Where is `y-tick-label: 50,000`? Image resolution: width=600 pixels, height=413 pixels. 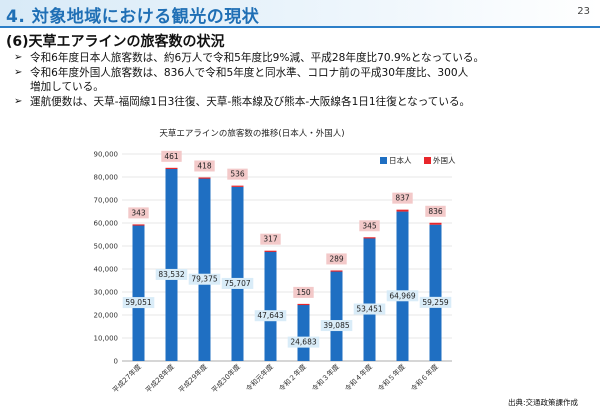
y-tick-label: 50,000 is located at coordinates (106, 247).